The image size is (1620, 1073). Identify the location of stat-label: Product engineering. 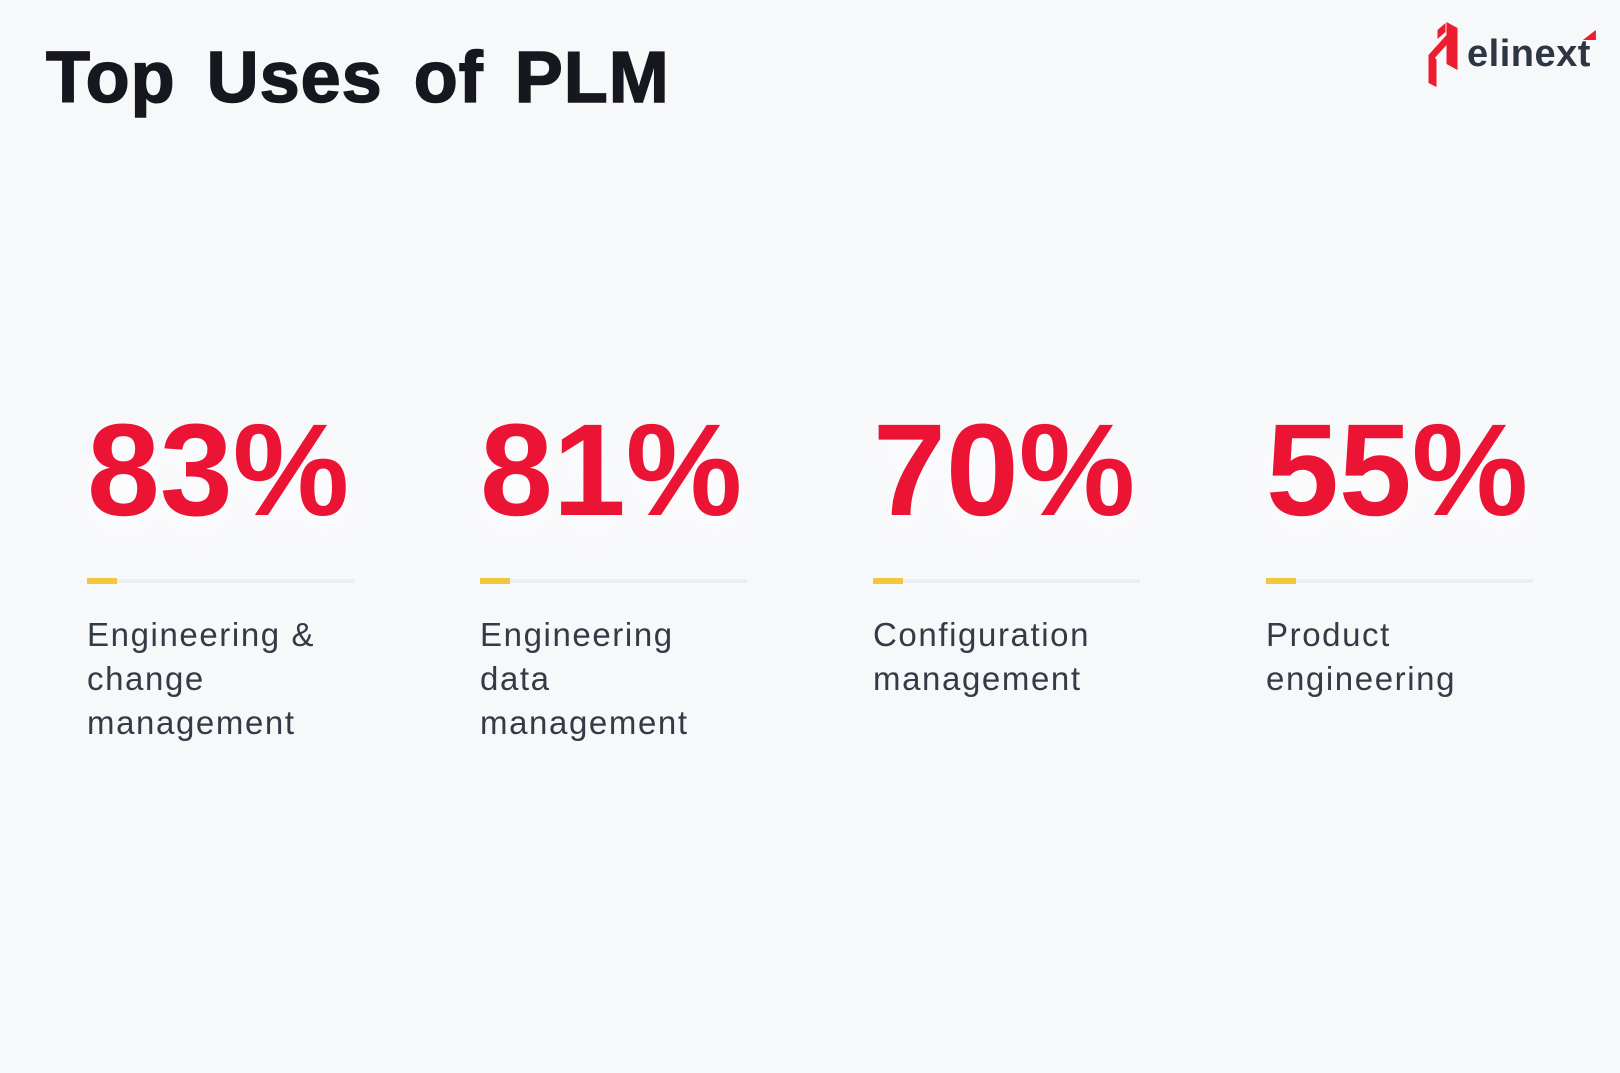
(1361, 656).